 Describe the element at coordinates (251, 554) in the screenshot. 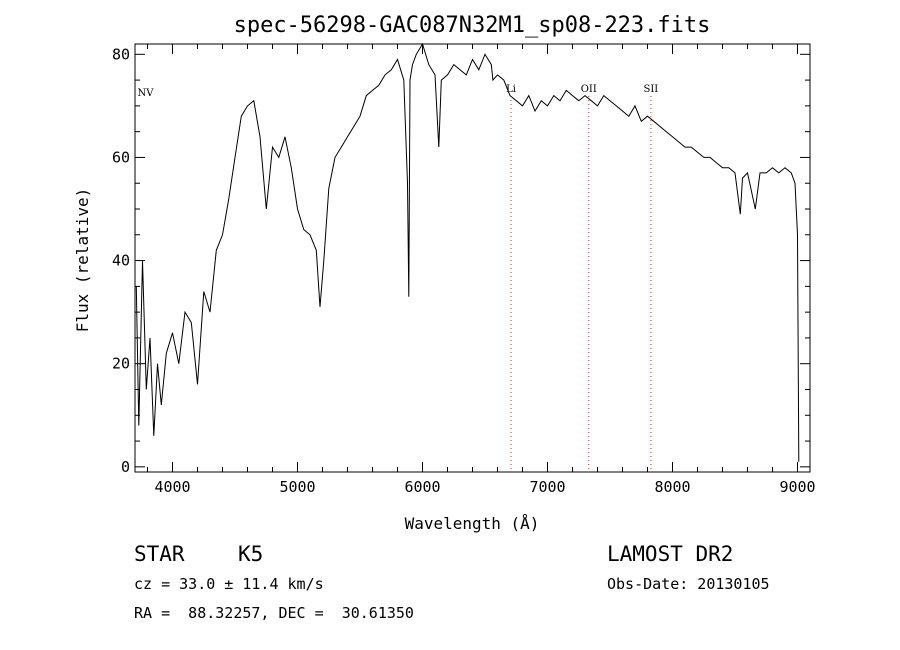

I see `spectral-subclass: K5` at that location.